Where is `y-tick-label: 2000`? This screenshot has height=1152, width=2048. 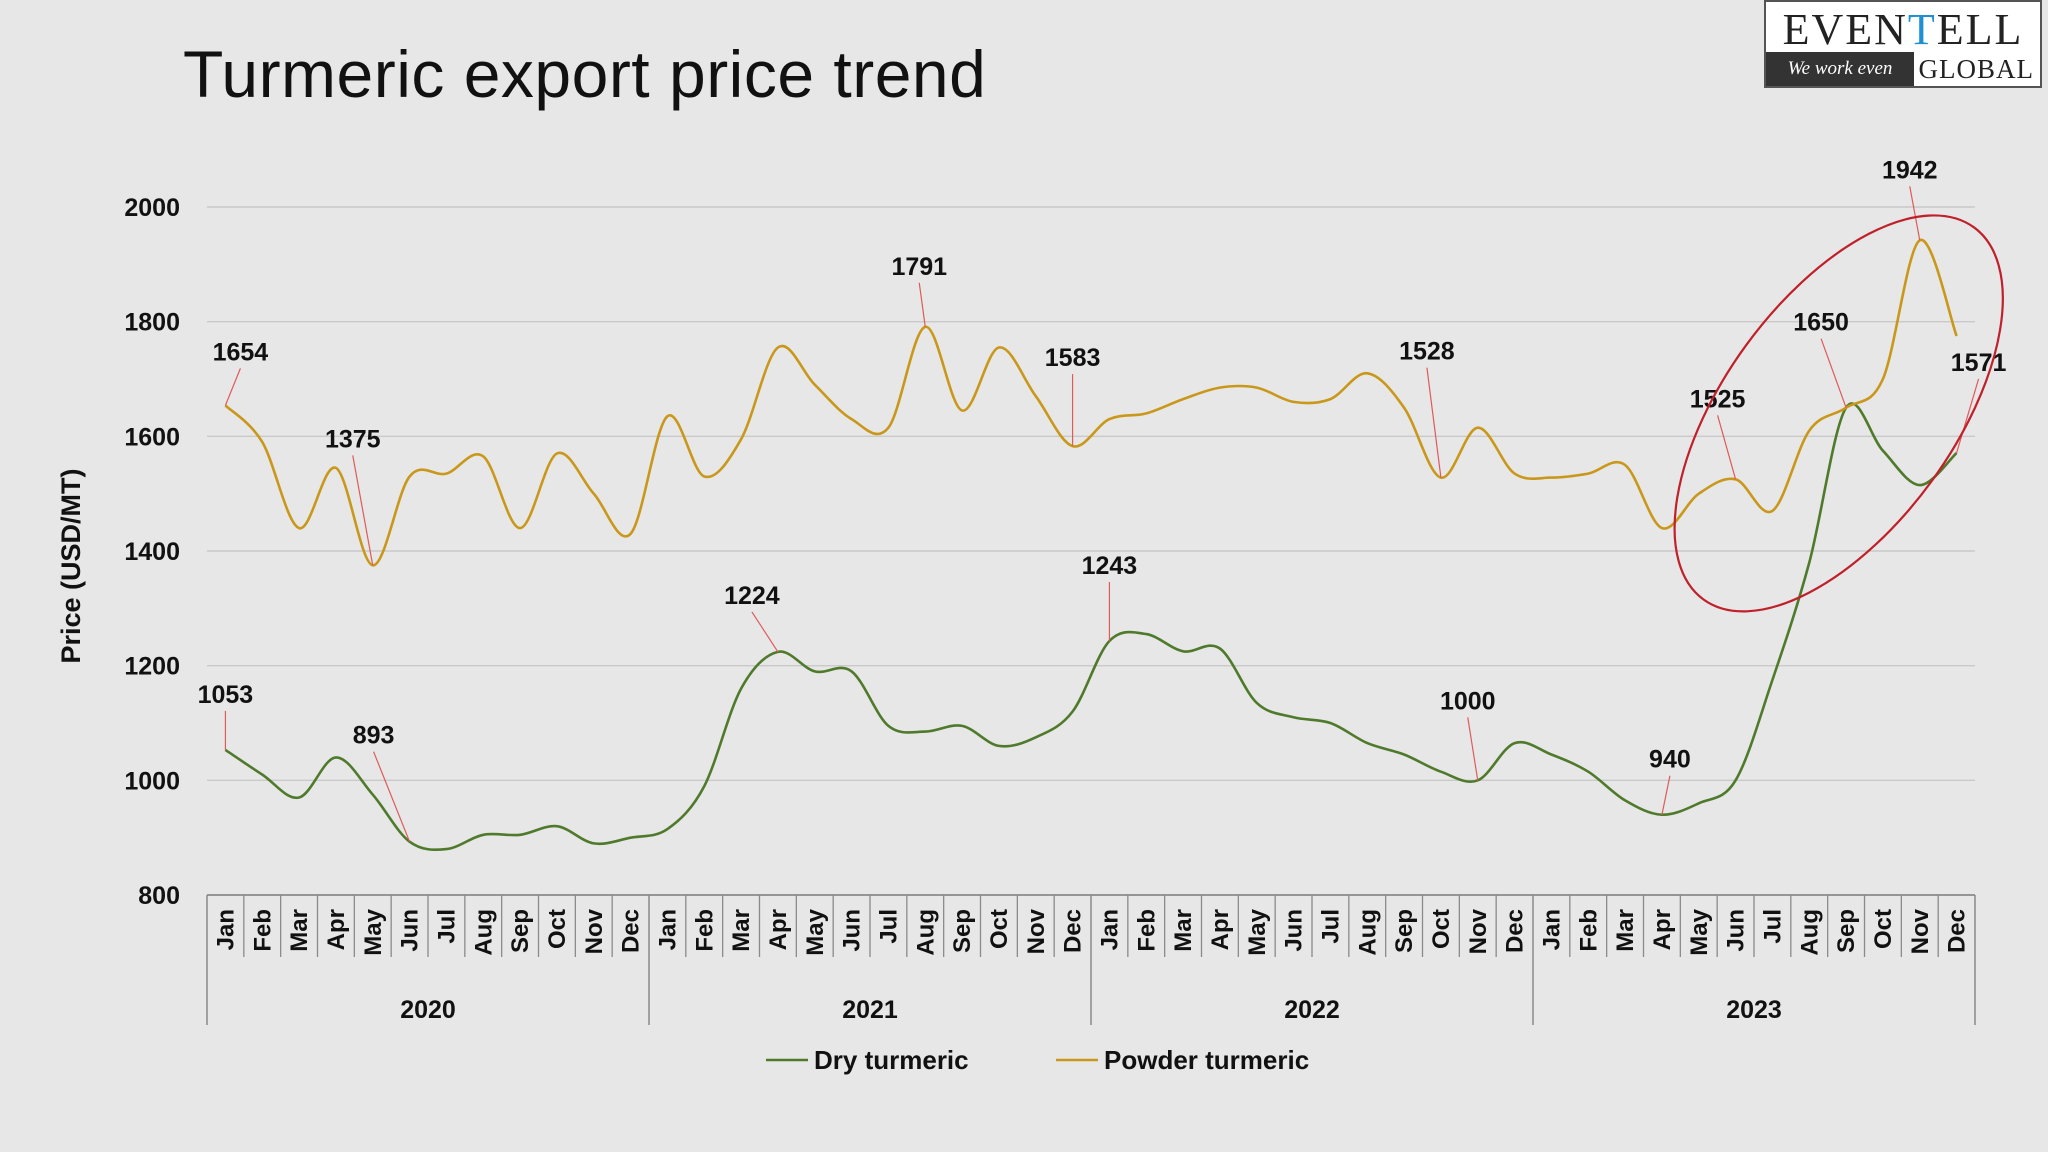
y-tick-label: 2000 is located at coordinates (152, 208).